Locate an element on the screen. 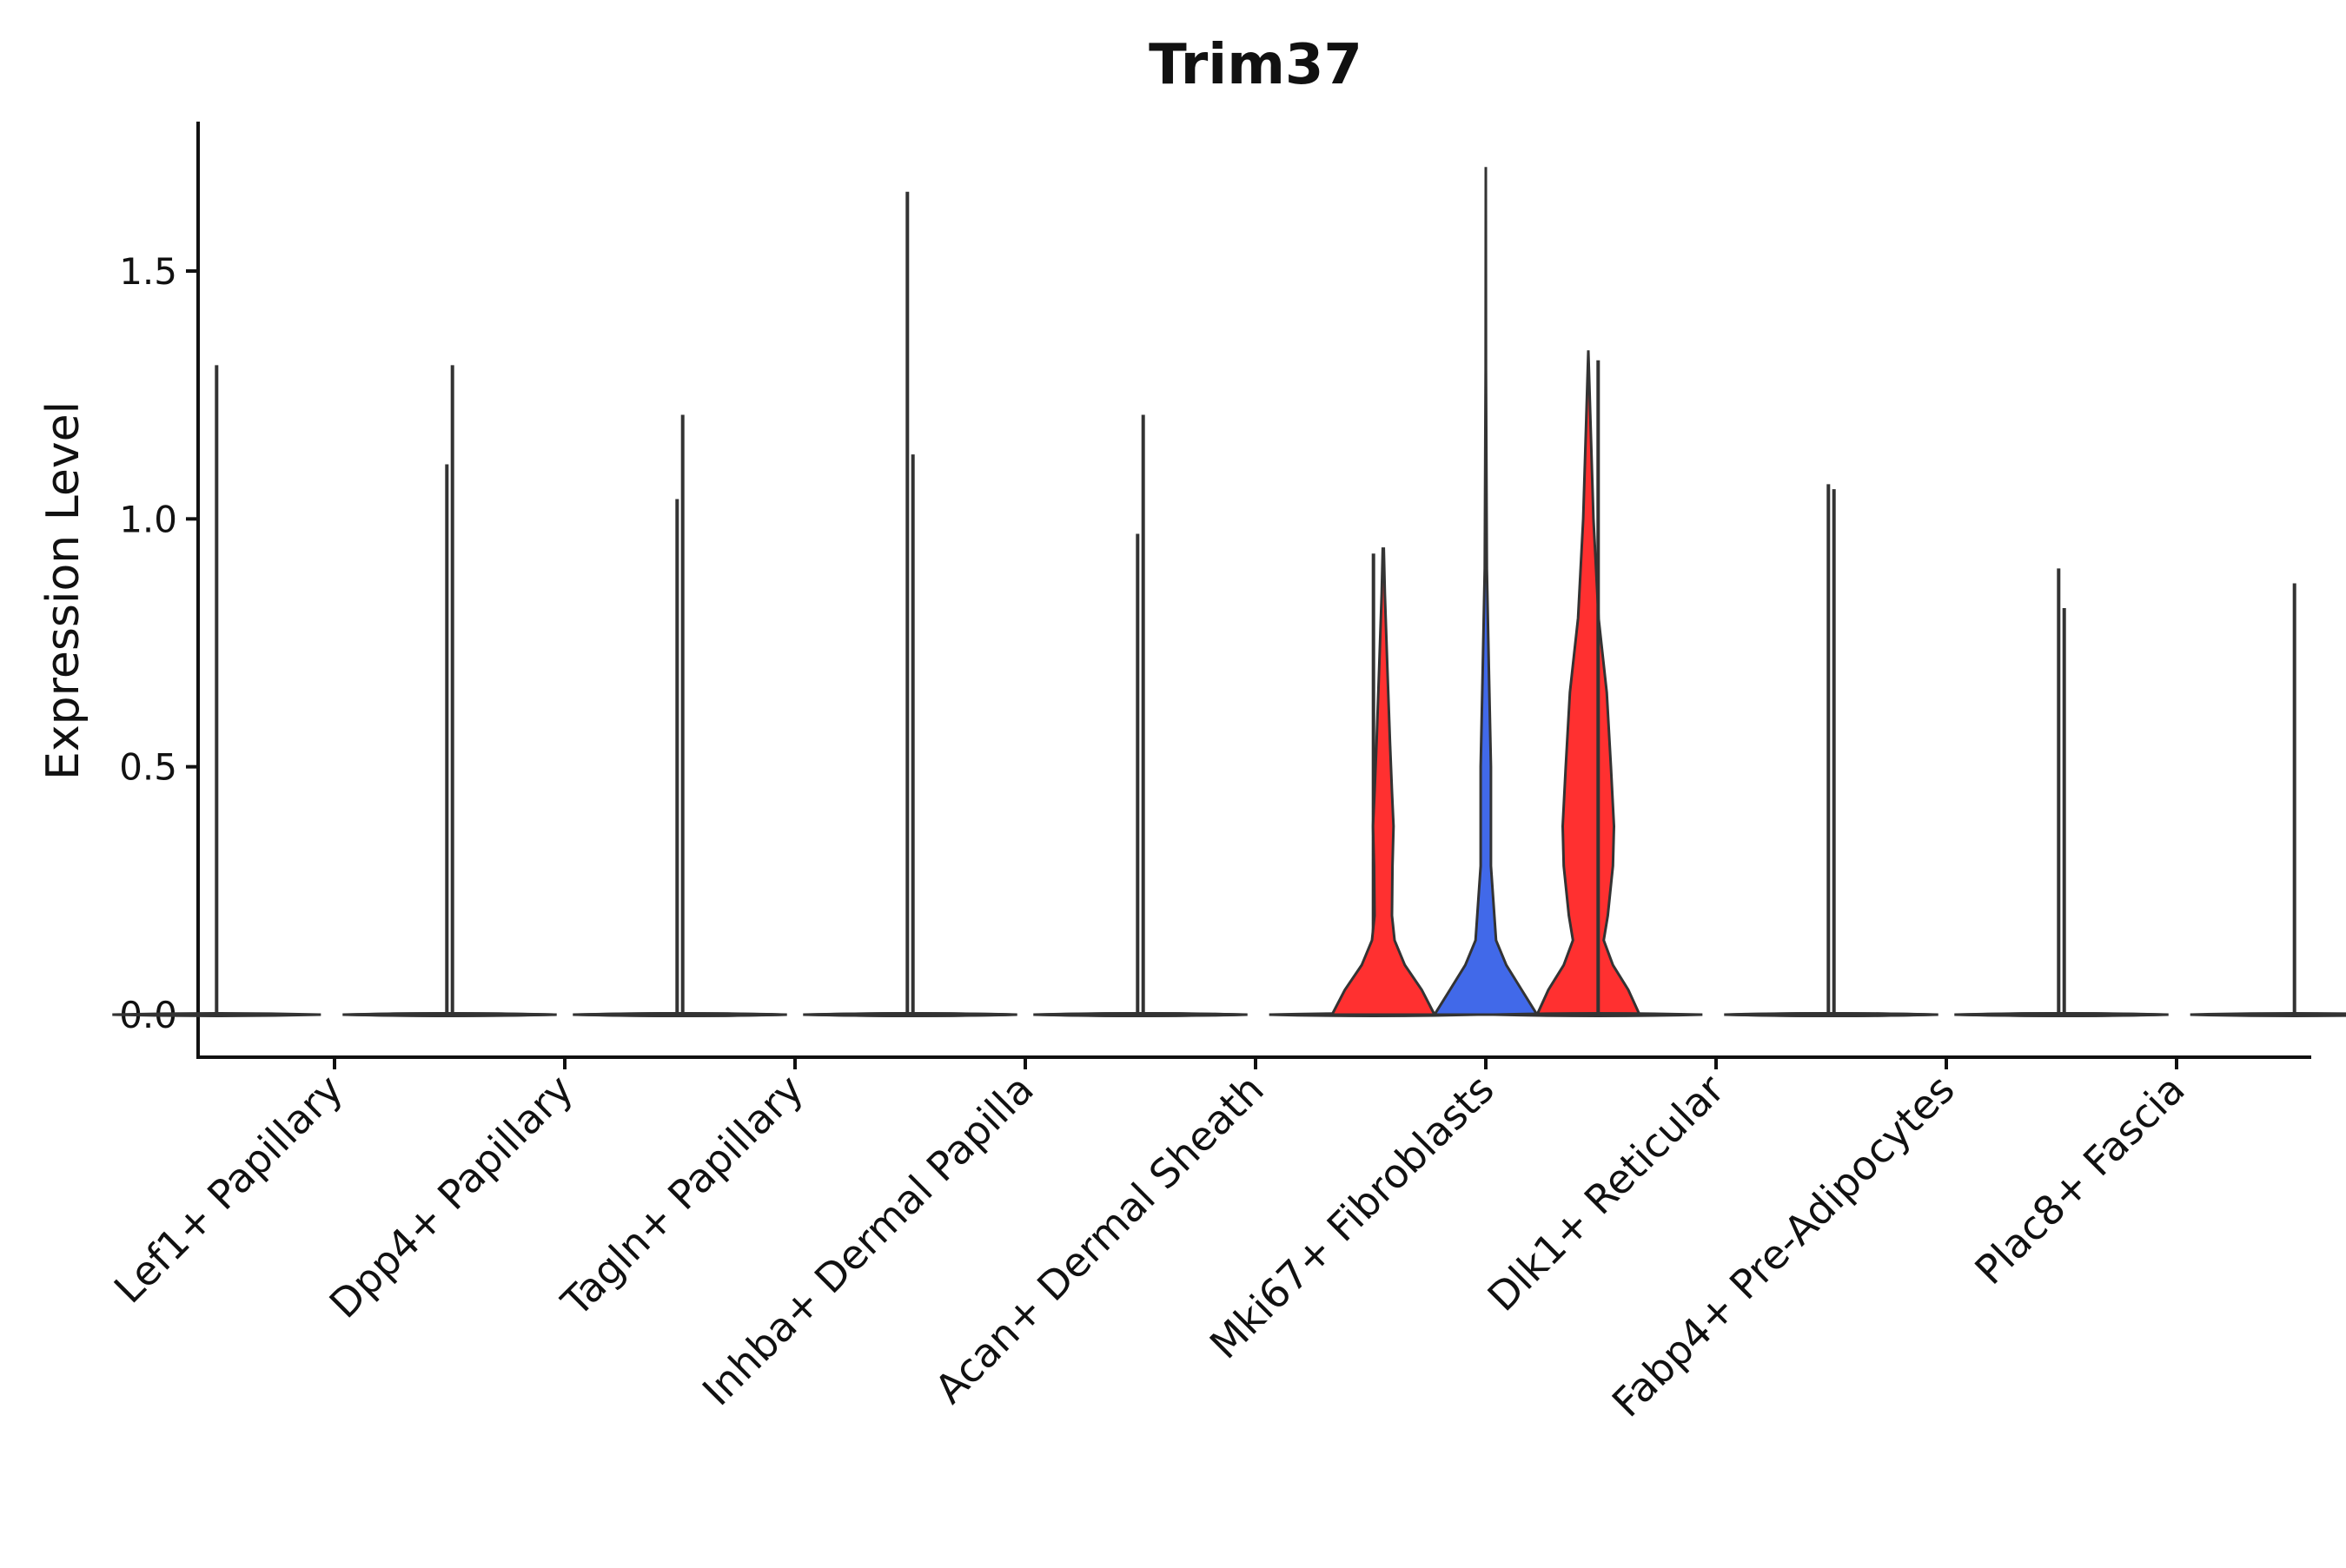  x-tick-label: Lef1+ Papillary is located at coordinates (229, 1189).